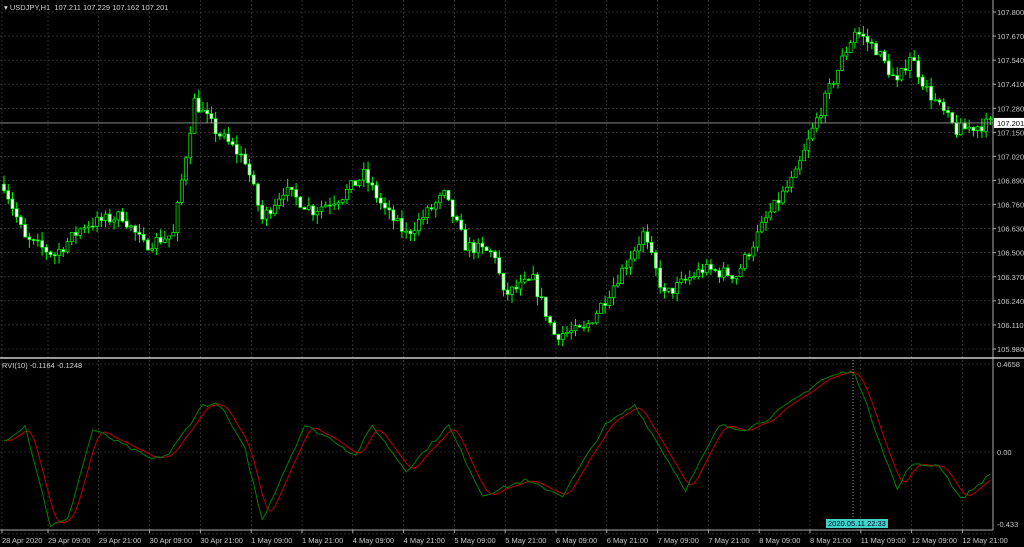  Describe the element at coordinates (1010, 325) in the screenshot. I see `price-tick-label: 106.110` at that location.